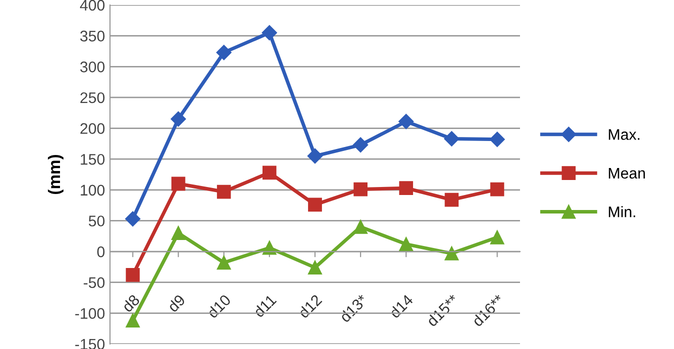 The width and height of the screenshot is (674, 349). I want to click on x-tick-label: d12, so click(309, 306).